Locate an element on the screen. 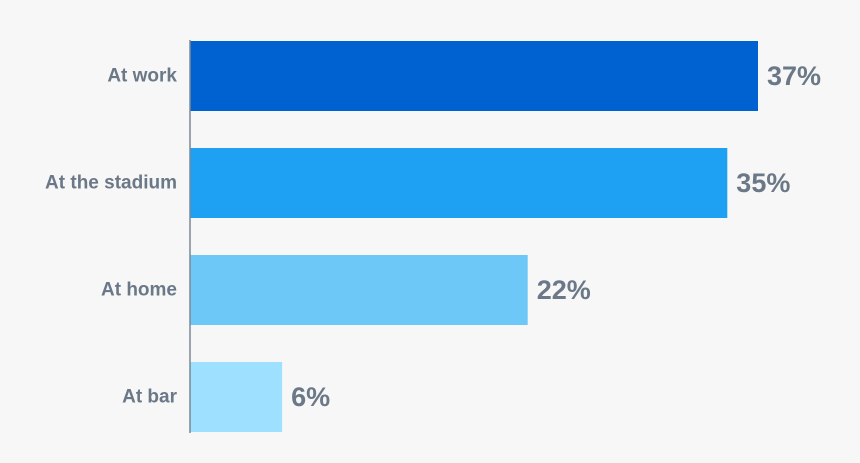 The height and width of the screenshot is (463, 860). value-label-1: 35% is located at coordinates (763, 183).